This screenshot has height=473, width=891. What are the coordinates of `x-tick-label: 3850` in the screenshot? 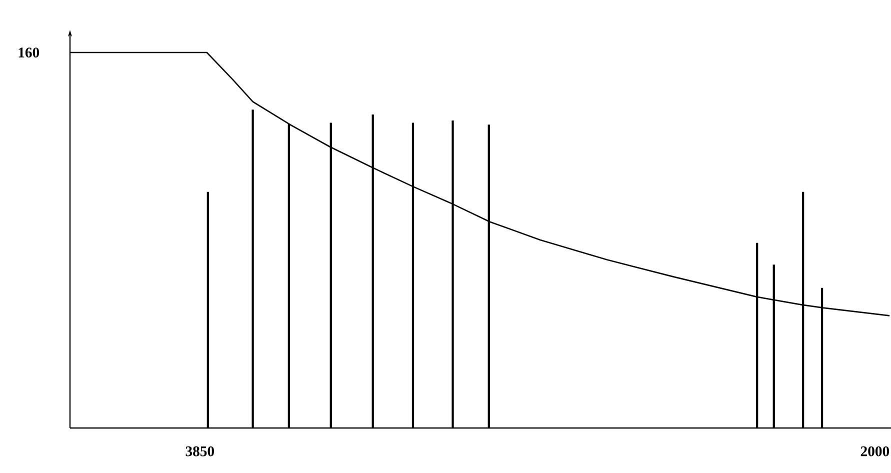 It's located at (200, 451).